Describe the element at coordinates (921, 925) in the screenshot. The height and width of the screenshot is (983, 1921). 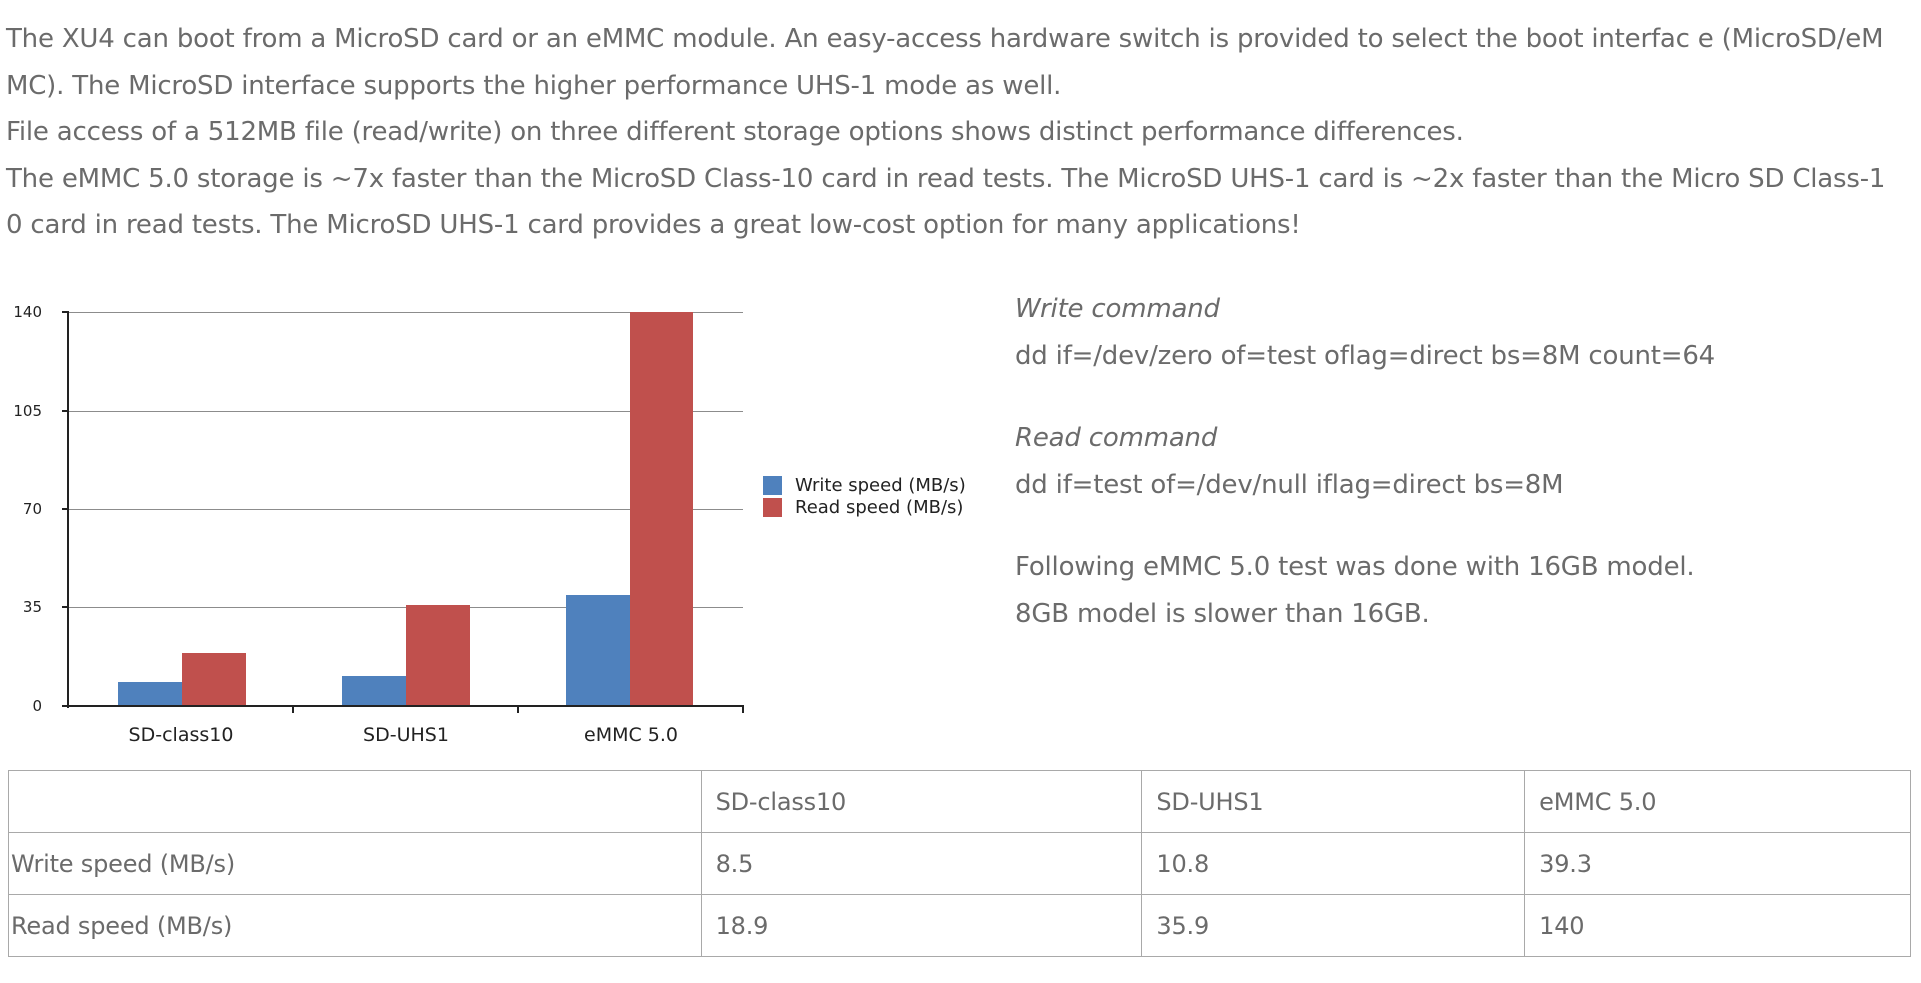
I see `table-cell: 18.9` at that location.